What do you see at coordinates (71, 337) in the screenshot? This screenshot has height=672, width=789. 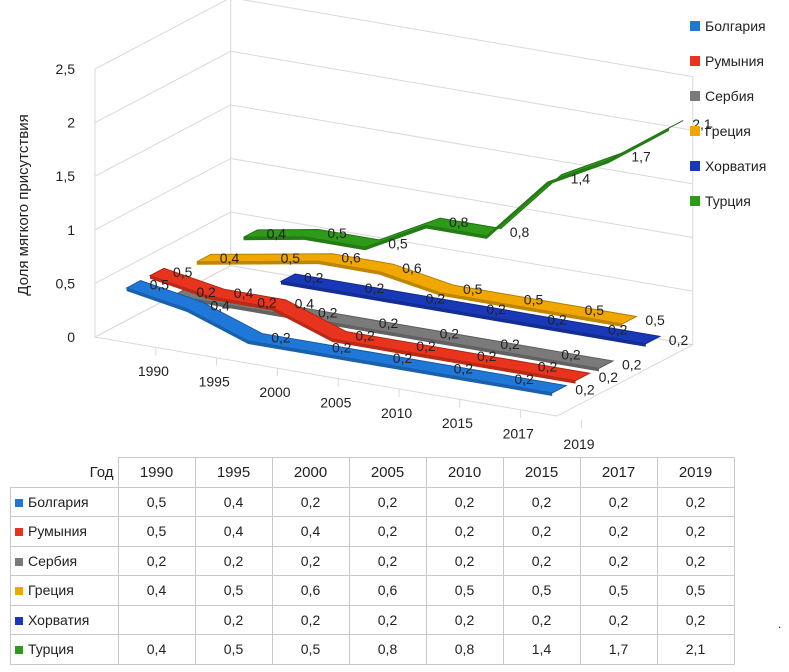 I see `y-tick-label: 0` at bounding box center [71, 337].